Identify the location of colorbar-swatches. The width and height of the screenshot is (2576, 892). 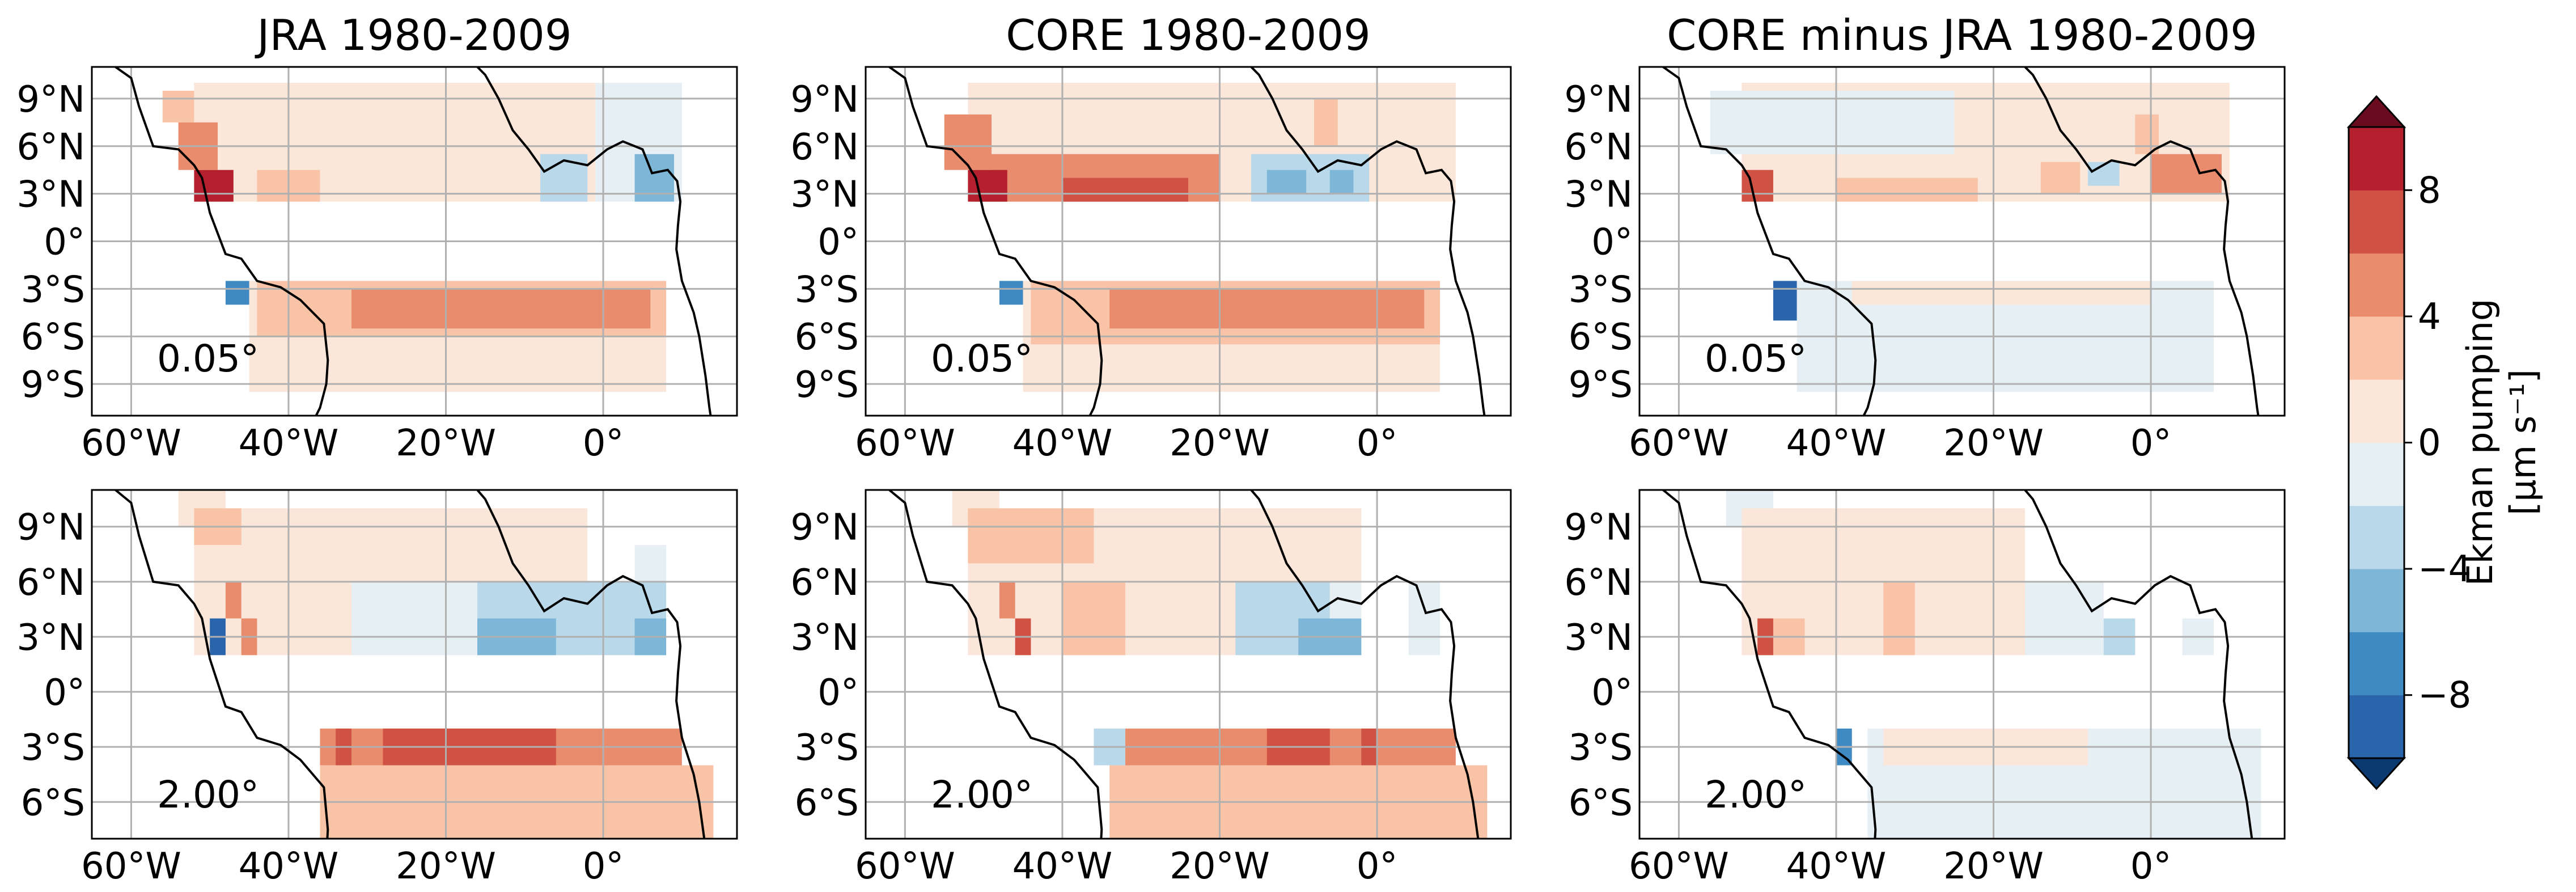
(2376, 442).